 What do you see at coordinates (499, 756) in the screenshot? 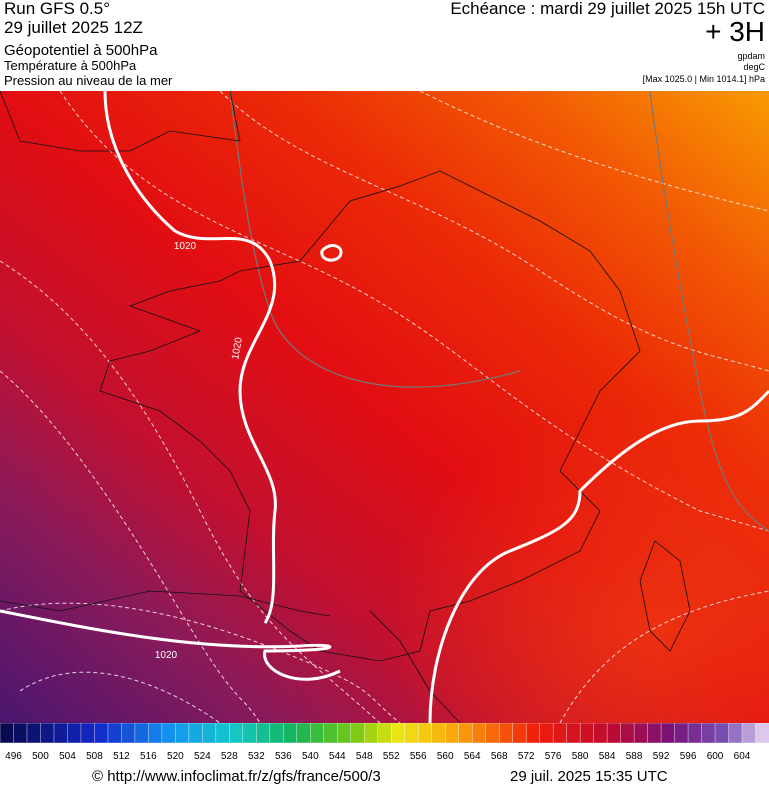
I see `colorbar-label: 568` at bounding box center [499, 756].